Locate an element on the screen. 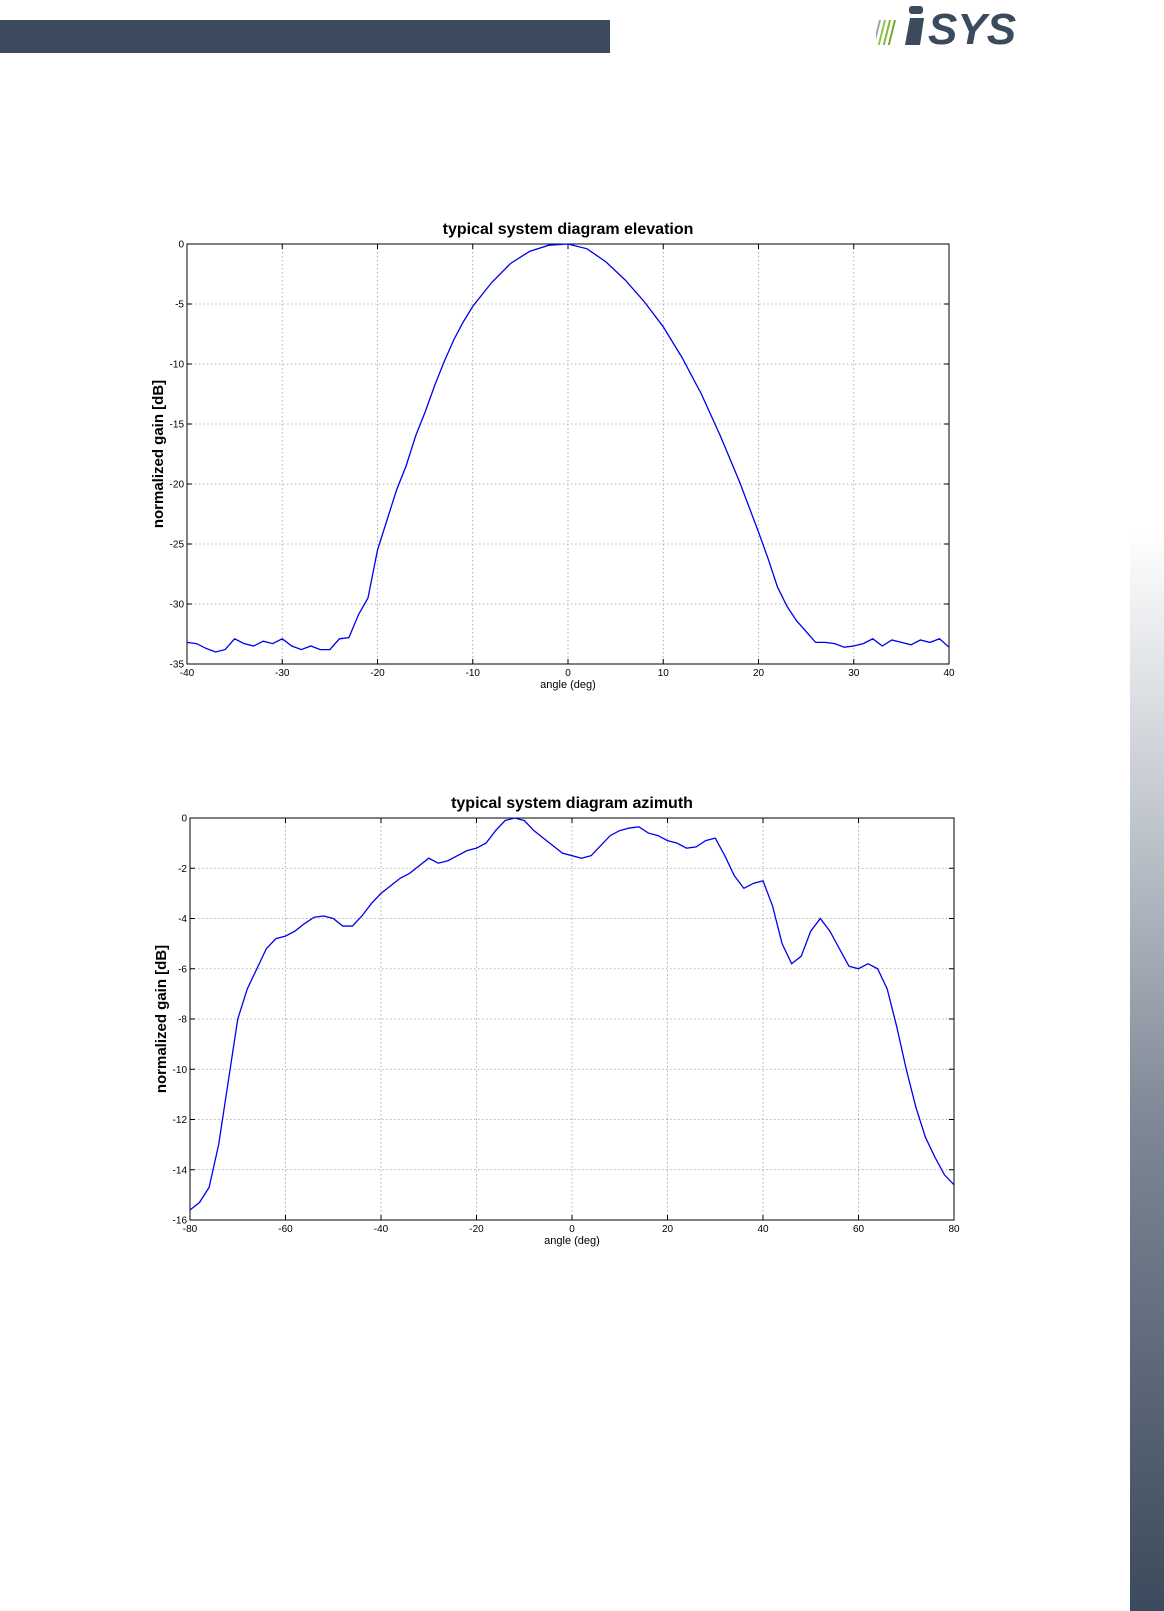  x-tick-label: -60 is located at coordinates (285, 1229).